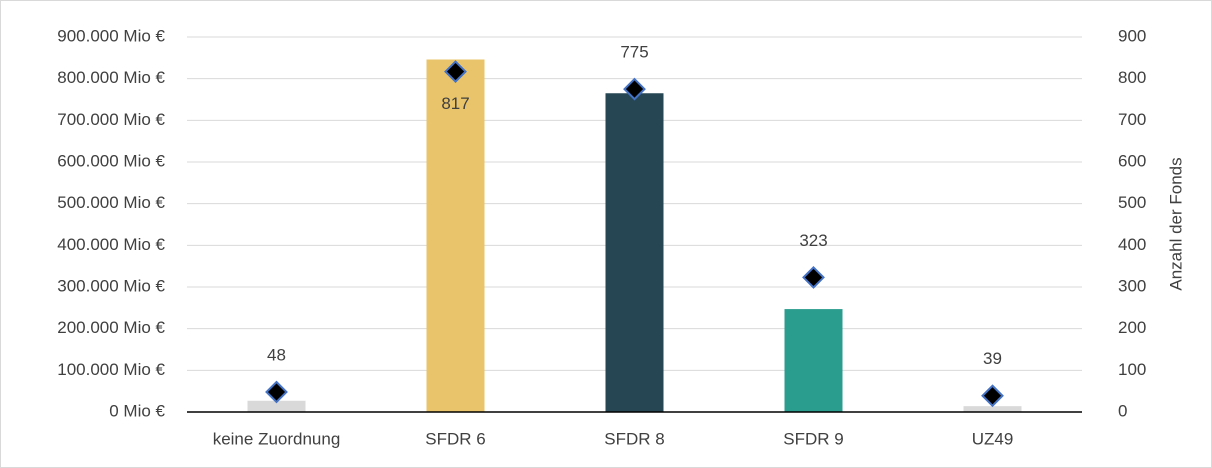  What do you see at coordinates (1175, 223) in the screenshot?
I see `y2-axis-label: Anzahl der Fonds` at bounding box center [1175, 223].